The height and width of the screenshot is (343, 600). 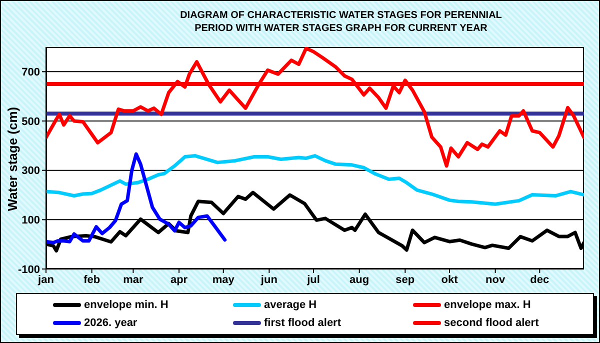 I want to click on legend-label: 2026. year, so click(x=111, y=323).